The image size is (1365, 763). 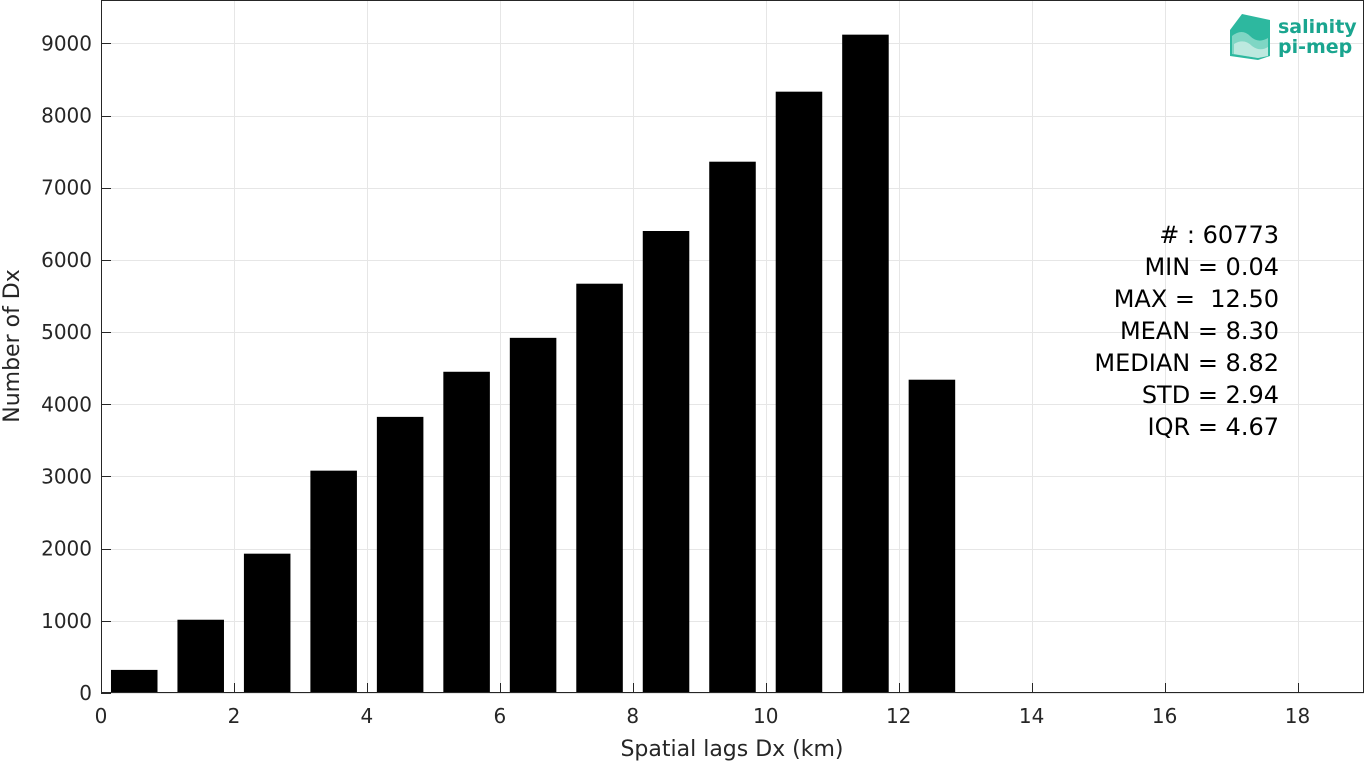 I want to click on y-tick-label: 8000, so click(x=66, y=116).